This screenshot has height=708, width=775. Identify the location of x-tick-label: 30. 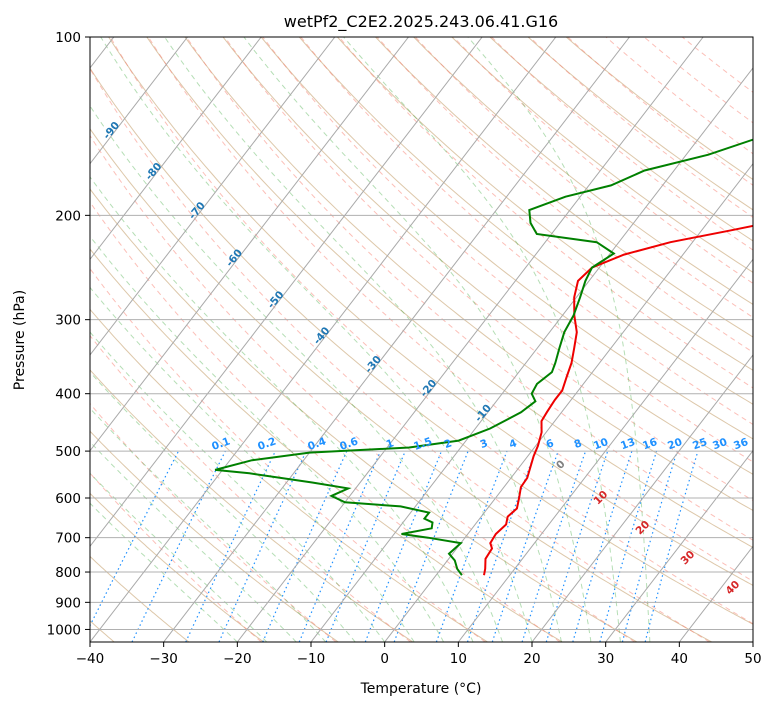
(605, 659).